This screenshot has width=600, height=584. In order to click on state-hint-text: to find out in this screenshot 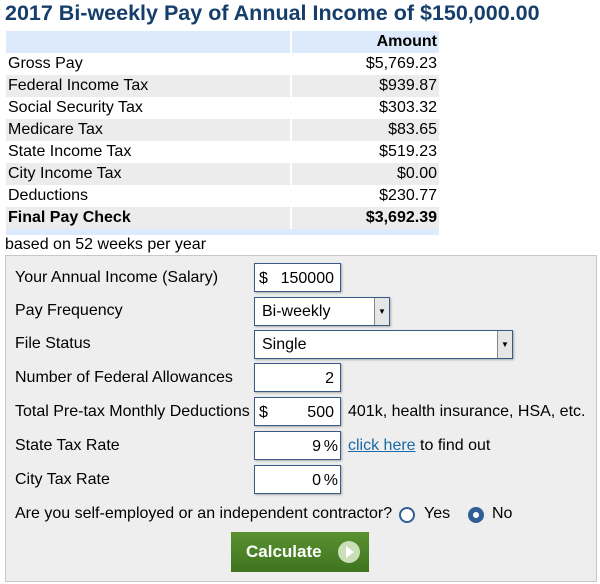, I will do `click(455, 445)`.